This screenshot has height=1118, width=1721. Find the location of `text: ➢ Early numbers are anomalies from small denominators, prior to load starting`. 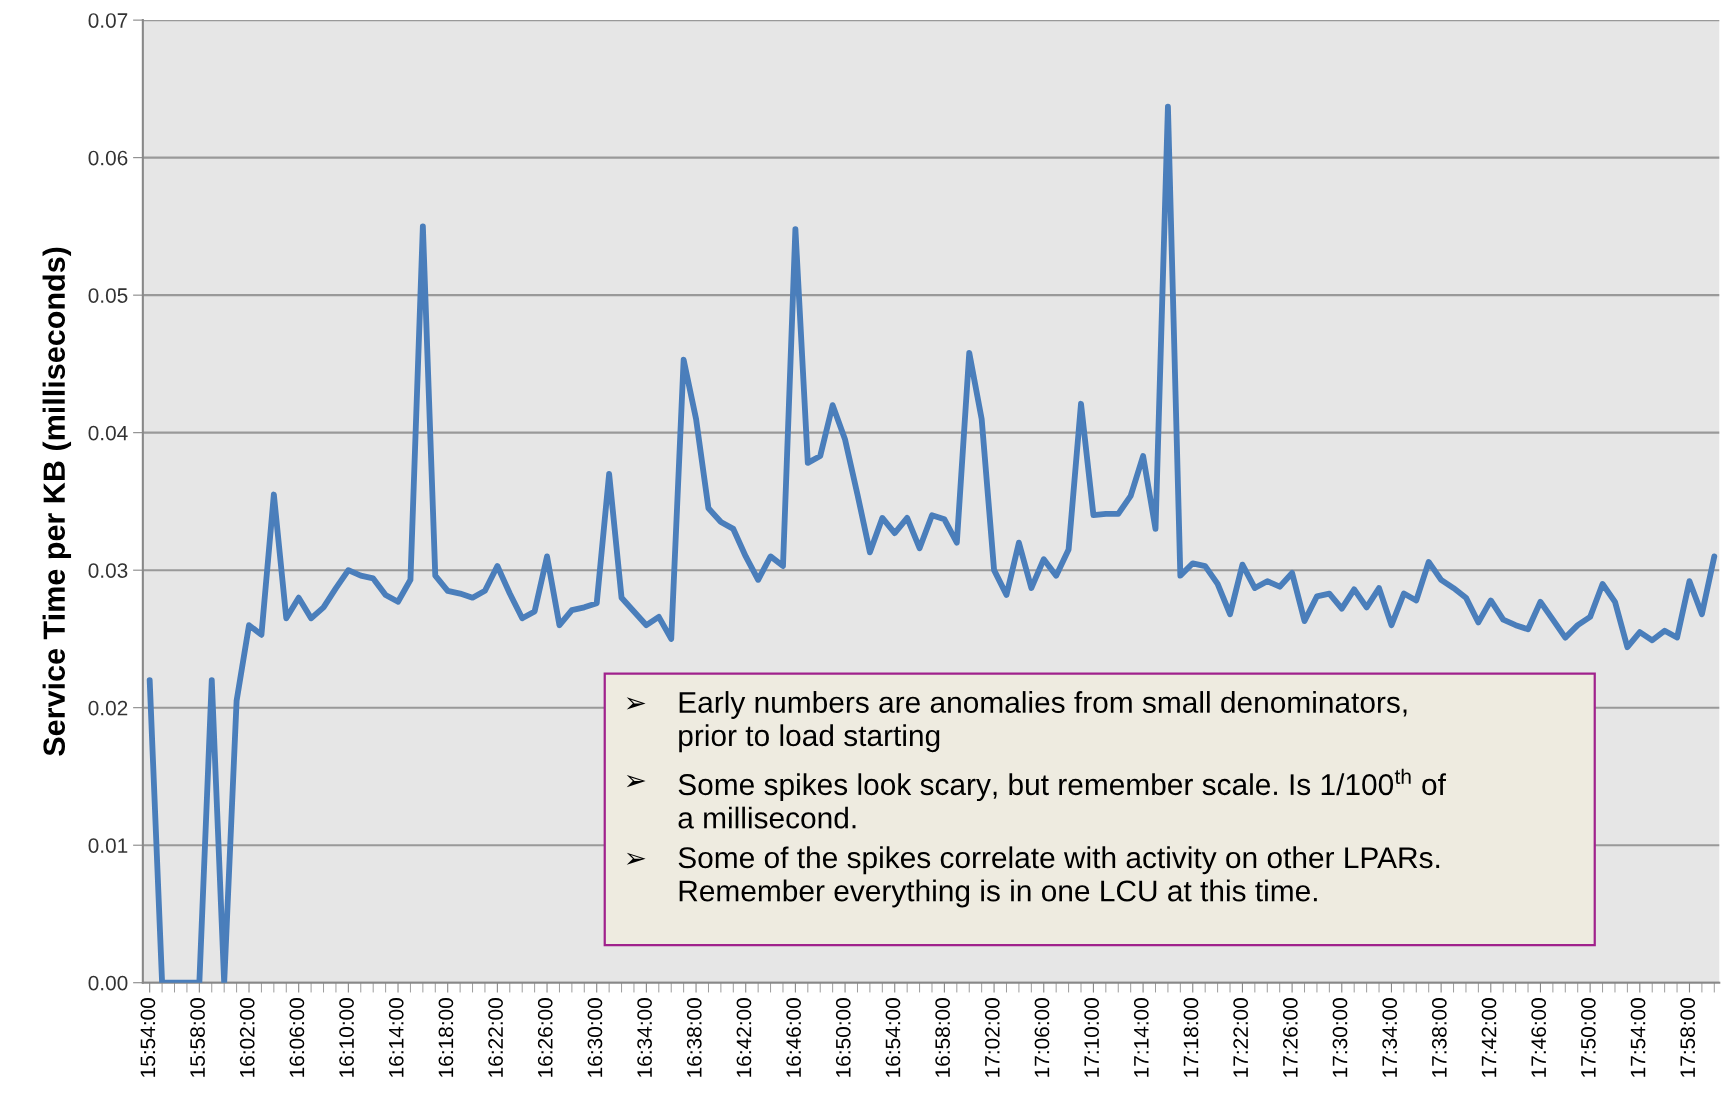

text: ➢ Early numbers are anomalies from small denominators, prior to load starting is located at coordinates (1016, 722).